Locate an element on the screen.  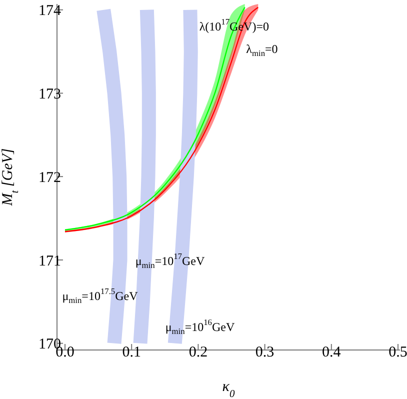
annotation: λ$_{min}$=0 is located at coordinates (262, 50).